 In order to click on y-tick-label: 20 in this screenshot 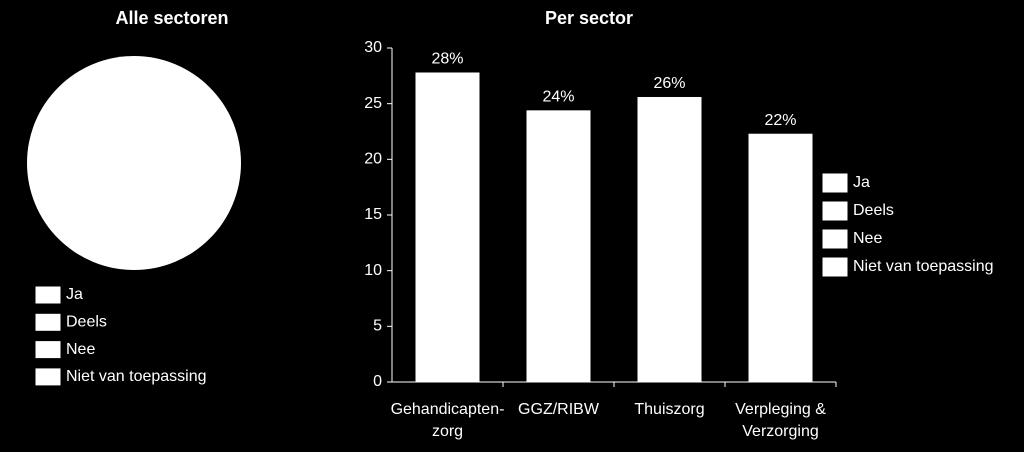, I will do `click(373, 159)`.